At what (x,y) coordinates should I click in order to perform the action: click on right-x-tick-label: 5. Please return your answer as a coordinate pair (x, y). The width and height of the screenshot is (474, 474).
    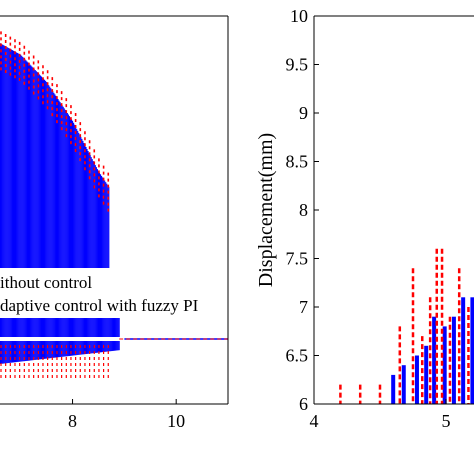
    Looking at the image, I should click on (446, 421).